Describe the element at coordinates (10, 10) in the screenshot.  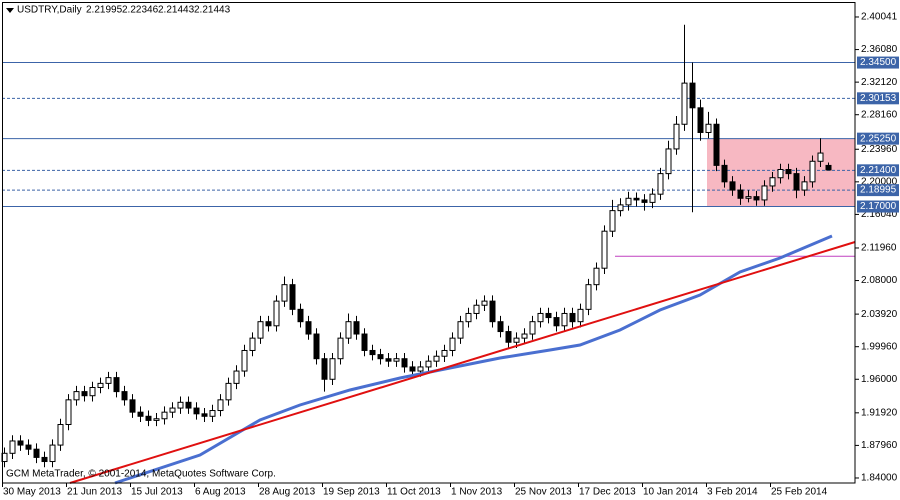
I see `symbol-icon` at that location.